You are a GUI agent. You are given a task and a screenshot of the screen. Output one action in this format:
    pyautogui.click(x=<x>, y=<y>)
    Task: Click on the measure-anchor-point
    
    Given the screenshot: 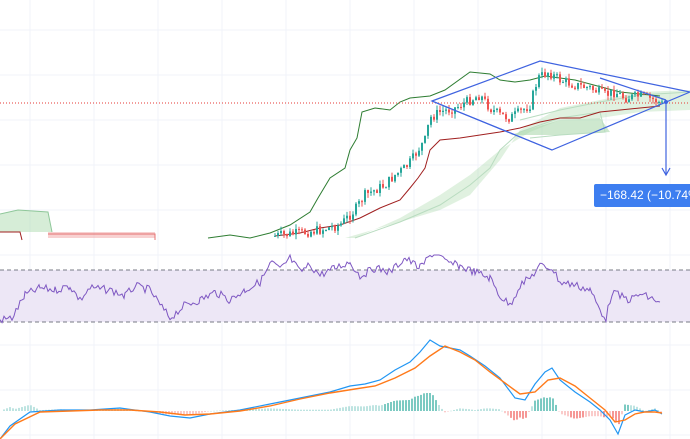 What is the action you would take?
    pyautogui.click(x=666, y=102)
    